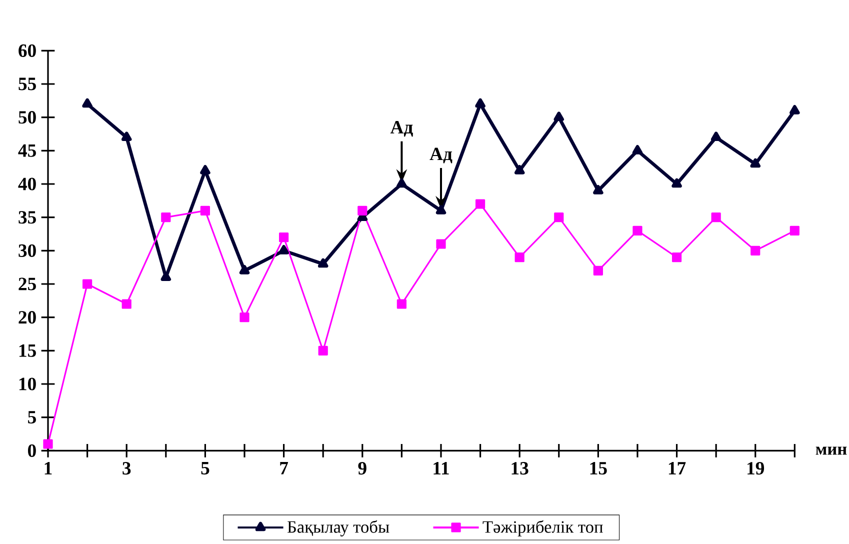 The height and width of the screenshot is (544, 849). Describe the element at coordinates (27, 350) in the screenshot. I see `y-tick-label: 15` at that location.